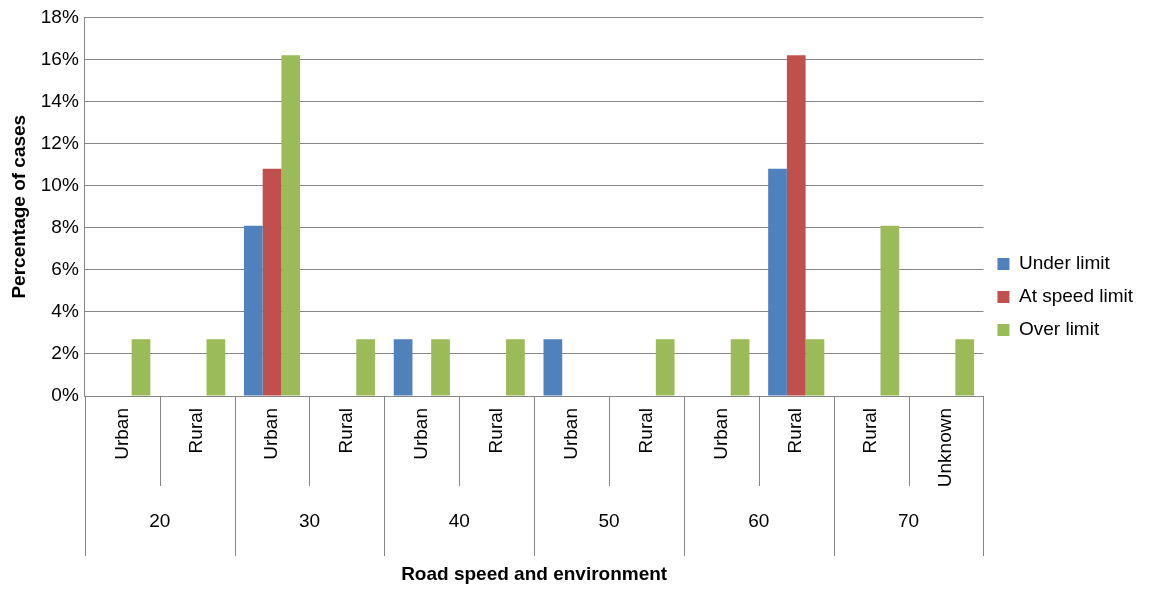 The image size is (1153, 590). What do you see at coordinates (909, 521) in the screenshot?
I see `text: 70` at bounding box center [909, 521].